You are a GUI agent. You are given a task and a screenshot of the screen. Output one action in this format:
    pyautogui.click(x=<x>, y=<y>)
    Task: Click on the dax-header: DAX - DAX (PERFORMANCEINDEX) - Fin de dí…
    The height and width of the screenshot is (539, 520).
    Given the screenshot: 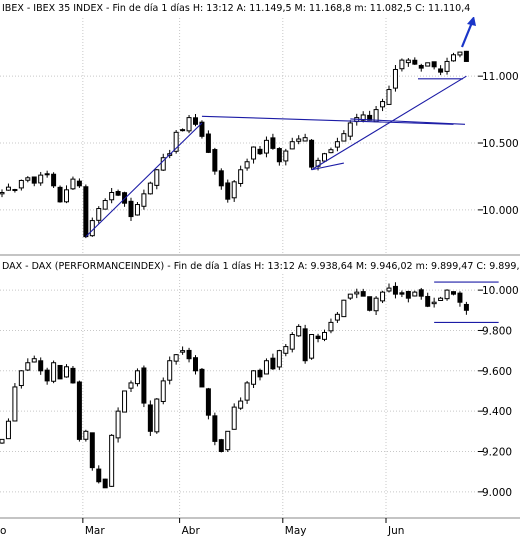 What is the action you would take?
    pyautogui.click(x=261, y=266)
    